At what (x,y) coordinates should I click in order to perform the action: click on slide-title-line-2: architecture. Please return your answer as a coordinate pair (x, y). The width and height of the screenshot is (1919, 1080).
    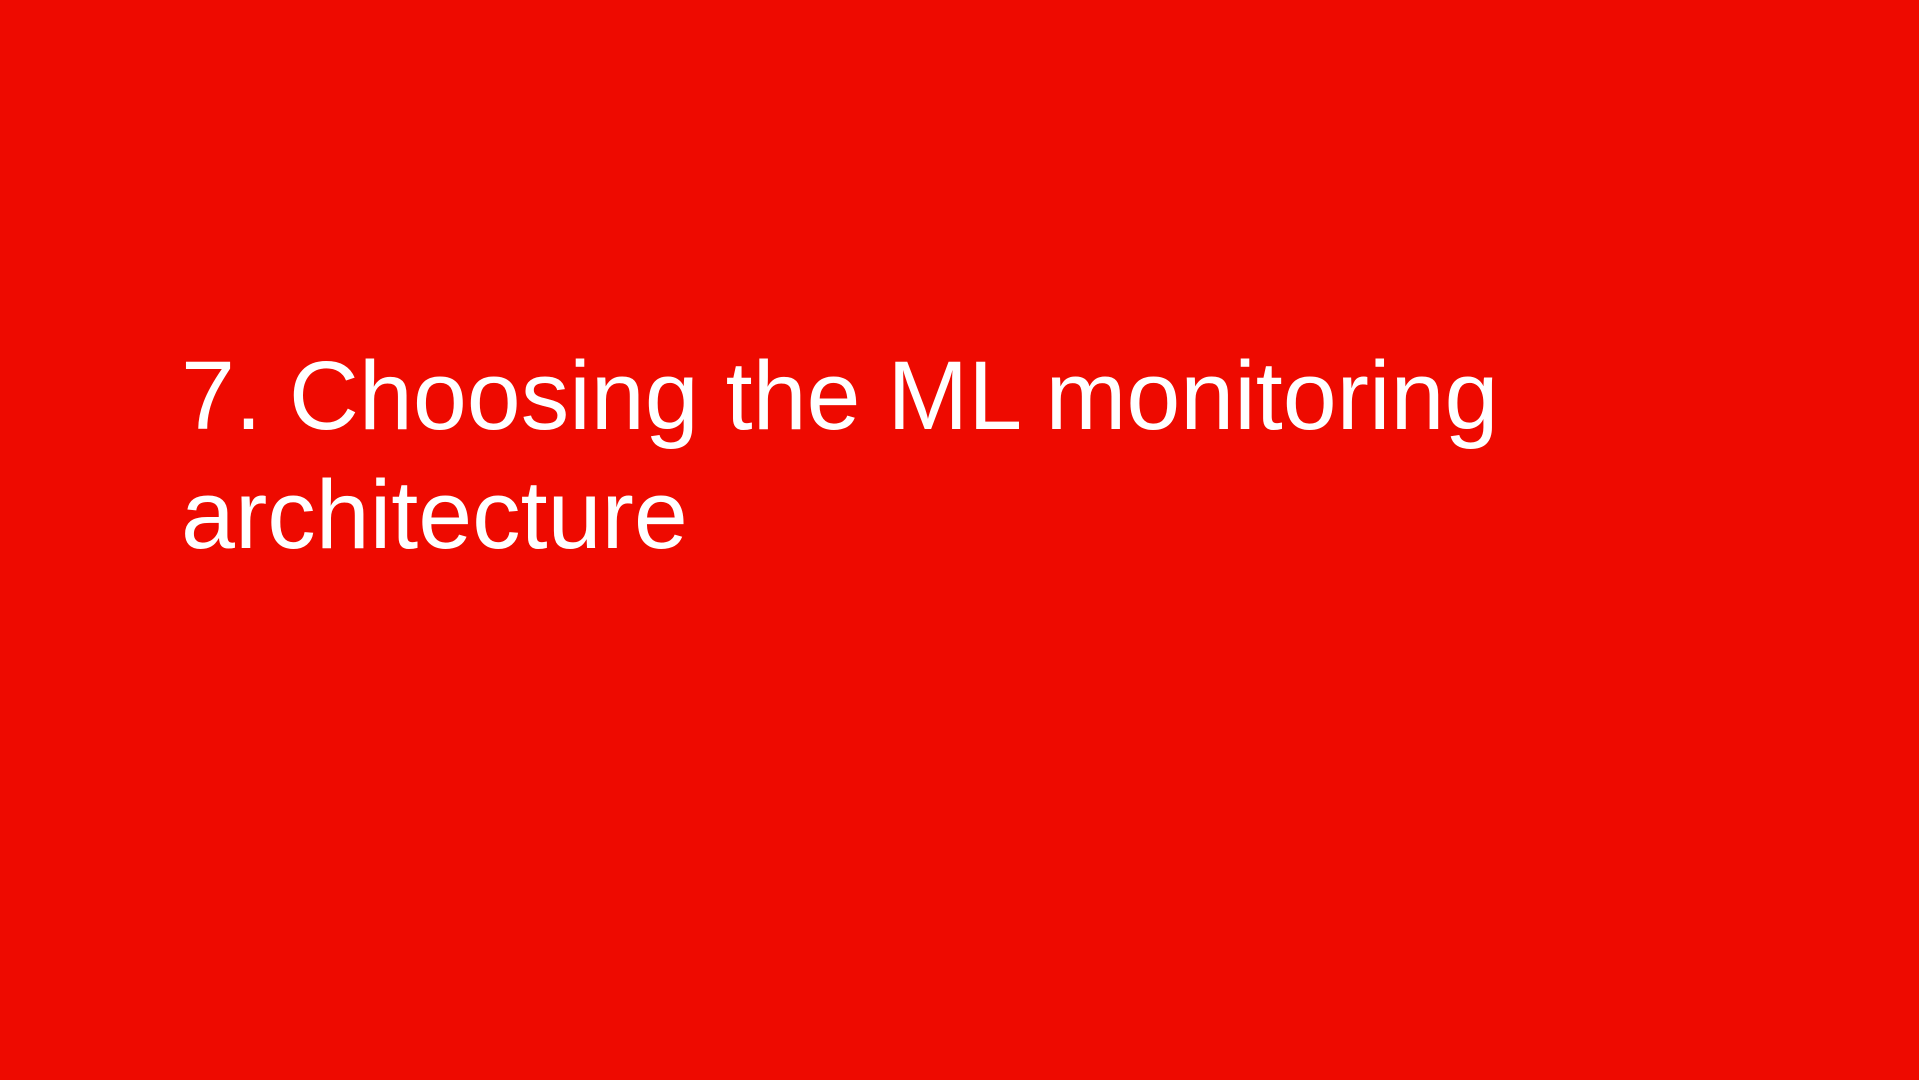
    Looking at the image, I should click on (434, 514).